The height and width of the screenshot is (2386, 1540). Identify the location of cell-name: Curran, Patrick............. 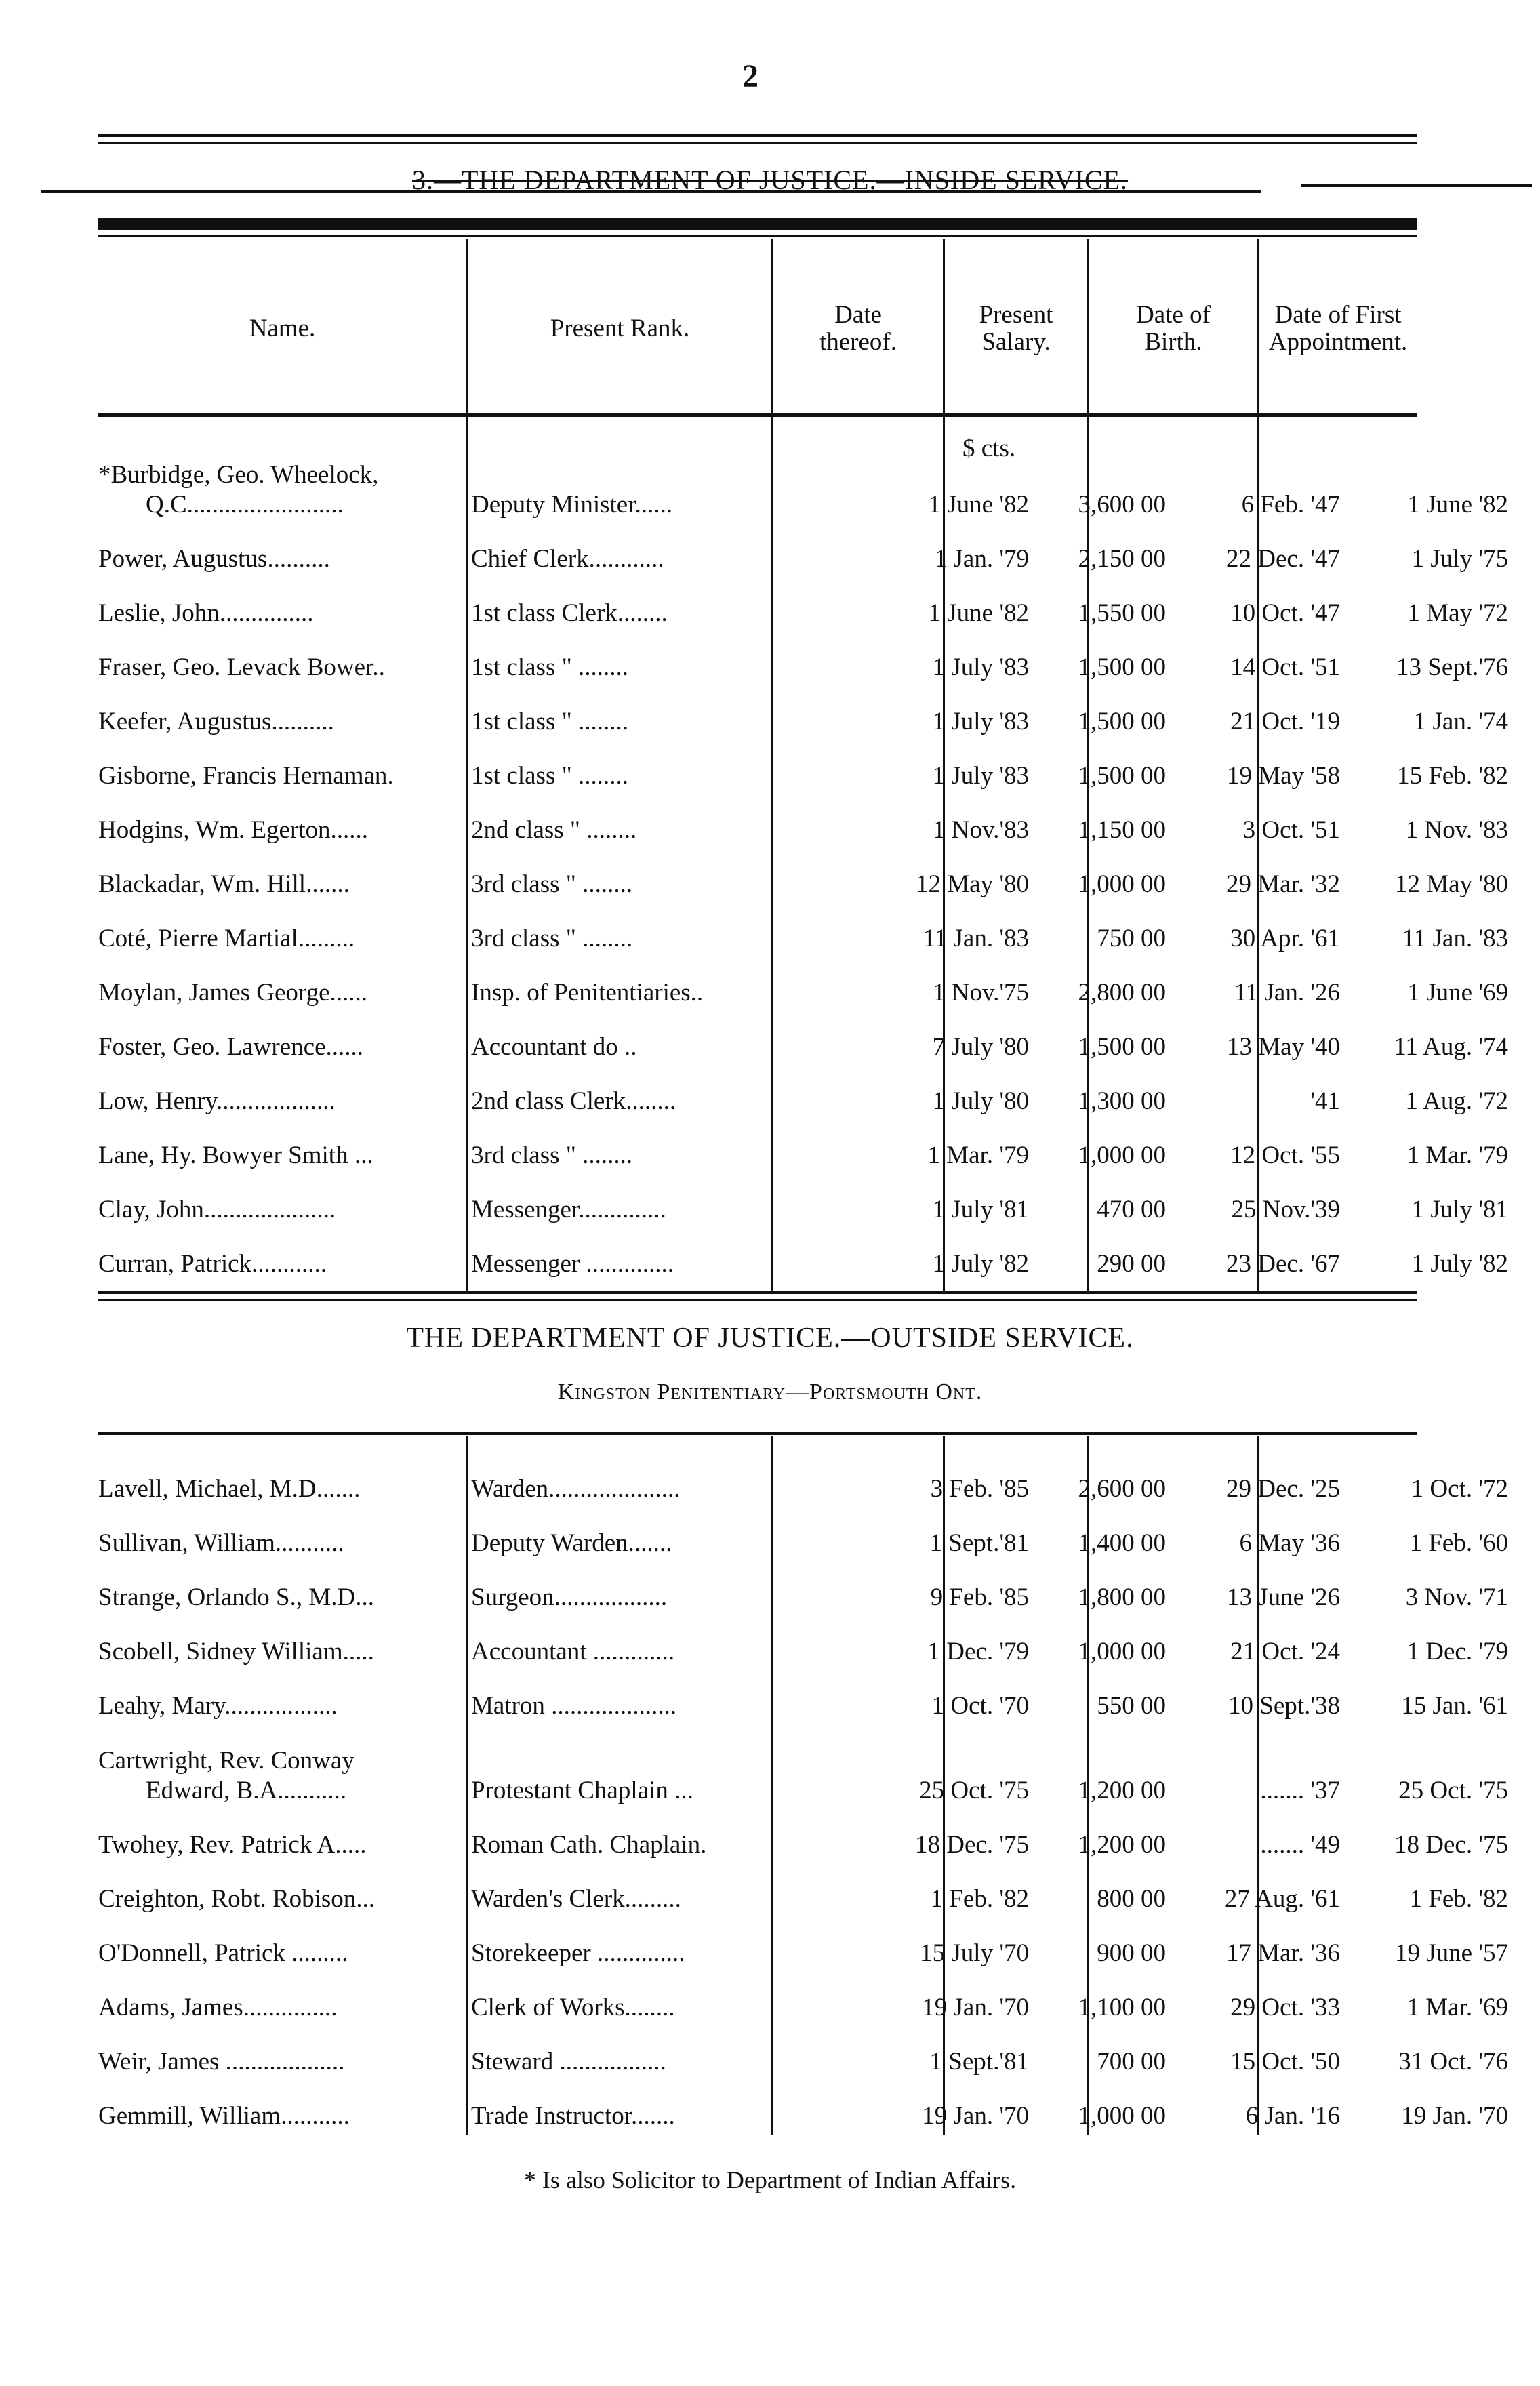
(213, 1264).